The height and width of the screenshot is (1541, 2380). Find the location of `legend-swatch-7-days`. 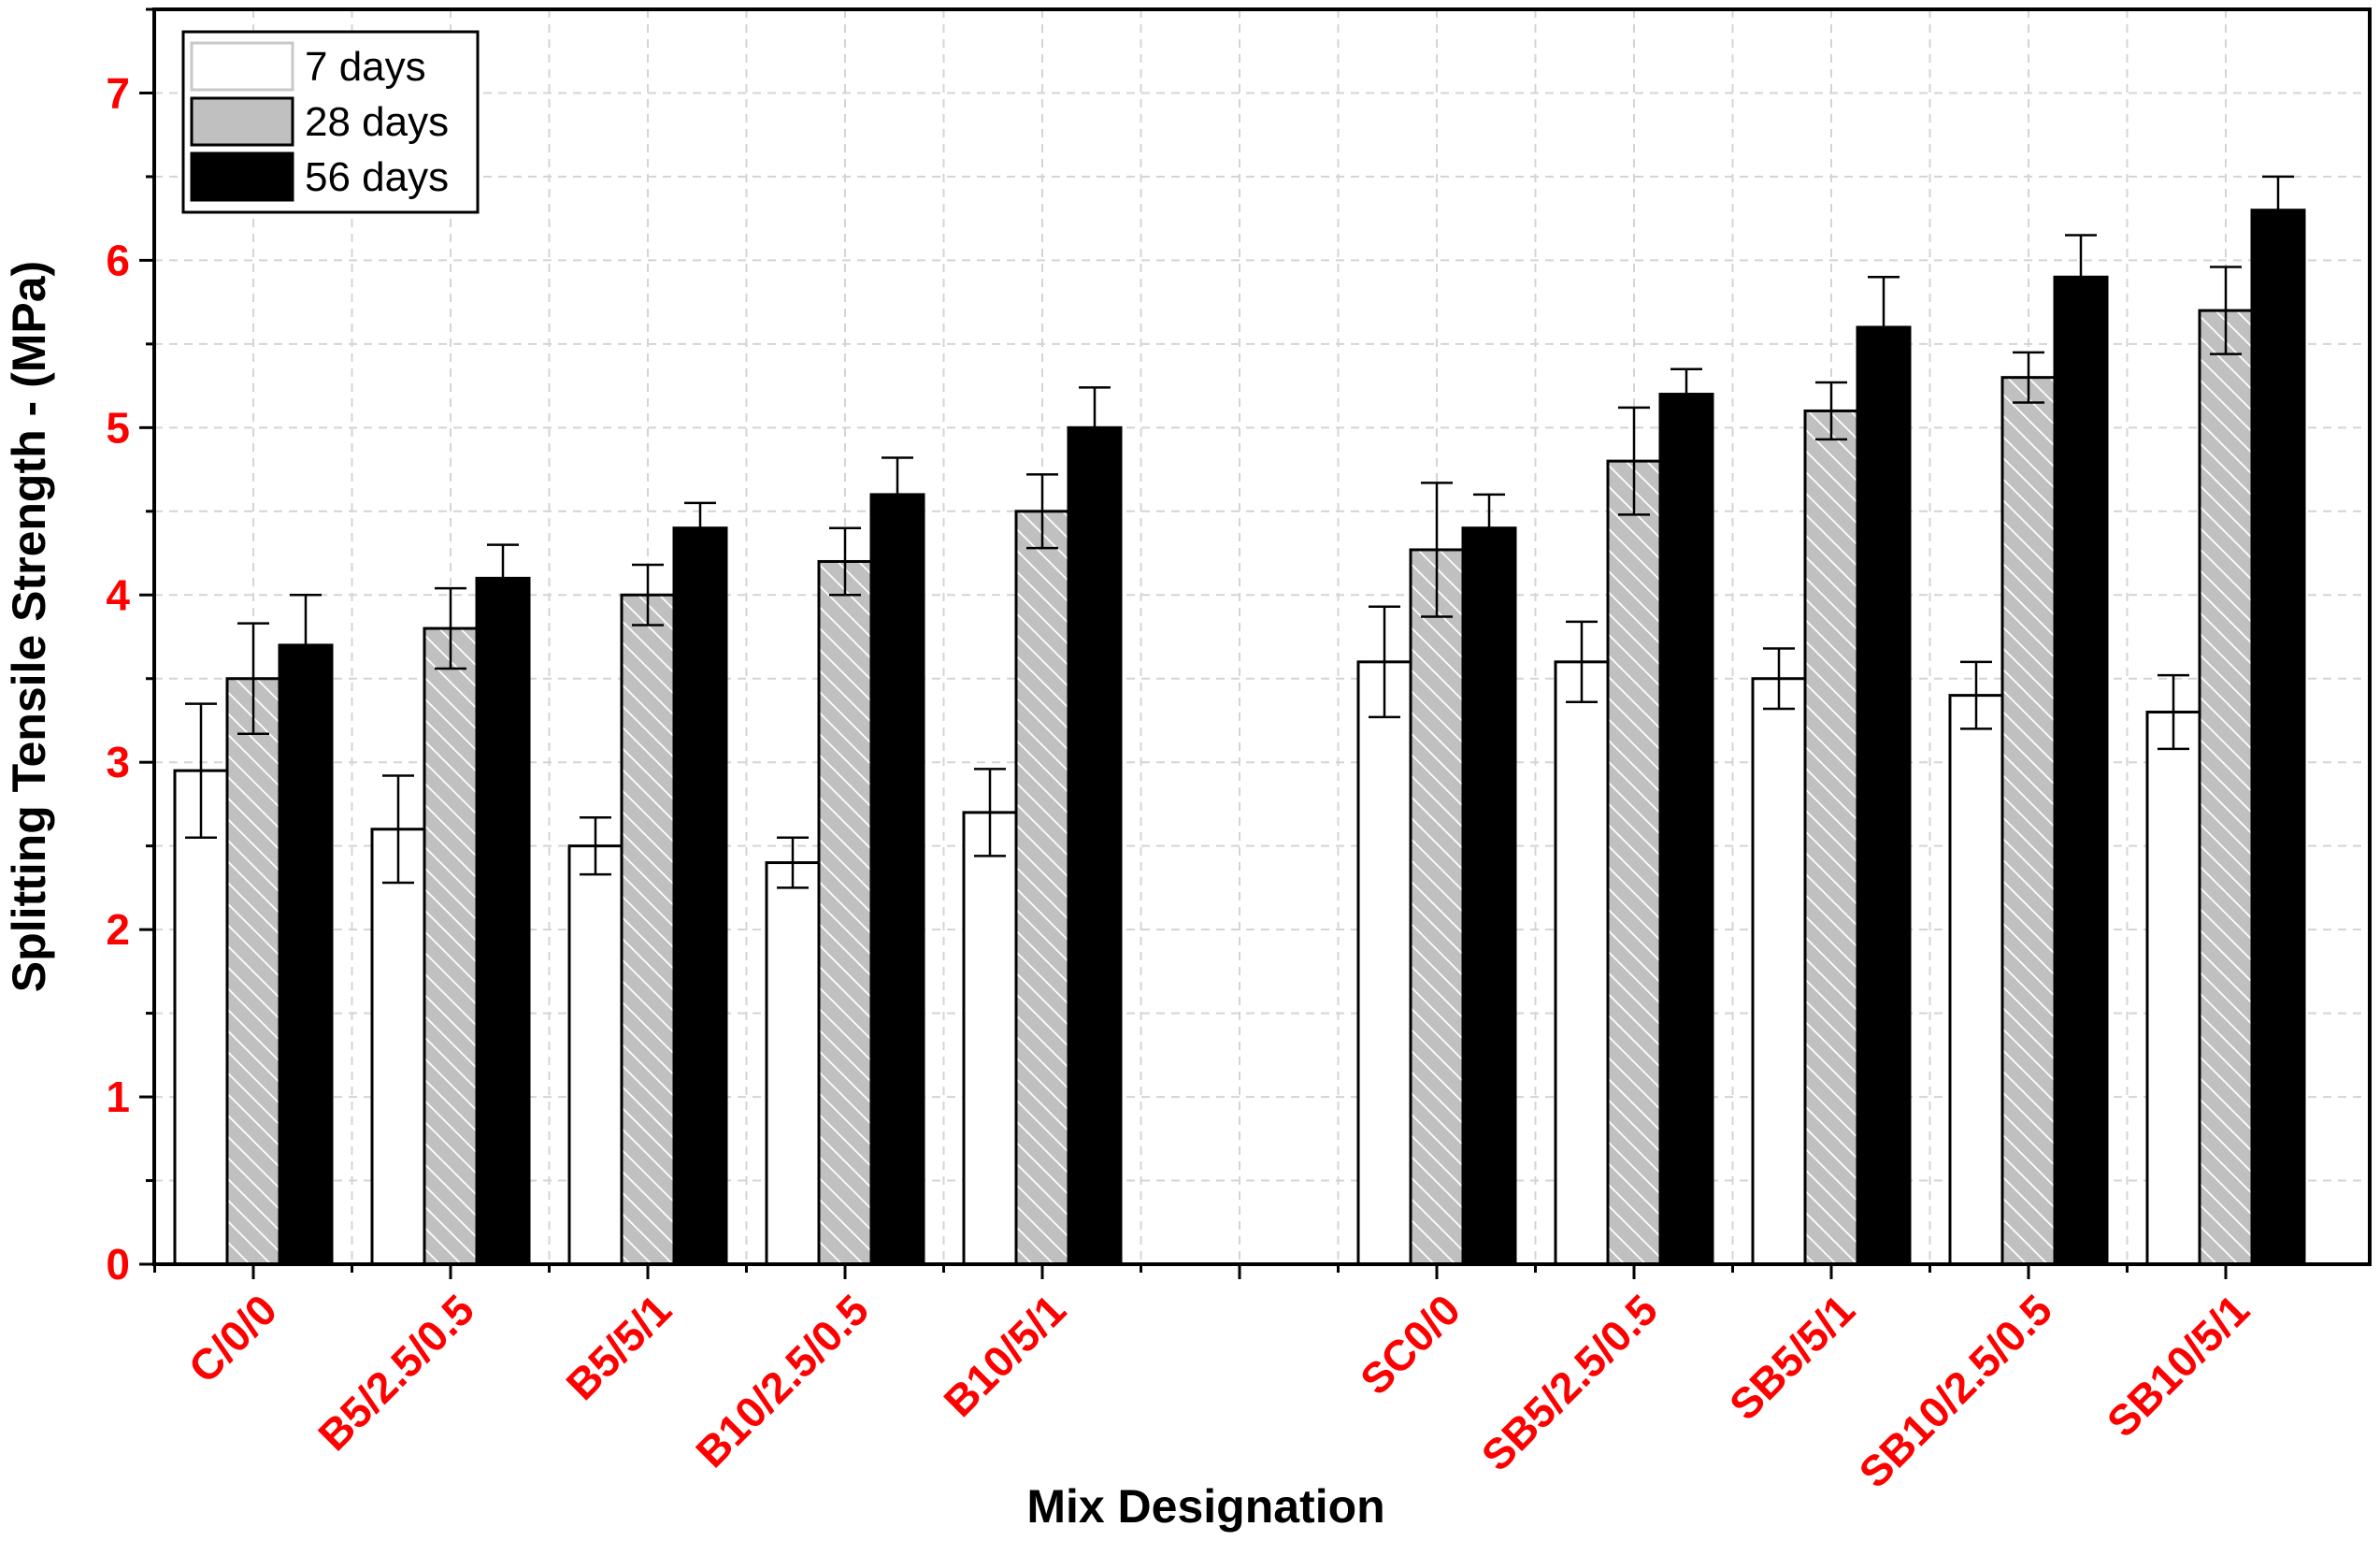

legend-swatch-7-days is located at coordinates (242, 66).